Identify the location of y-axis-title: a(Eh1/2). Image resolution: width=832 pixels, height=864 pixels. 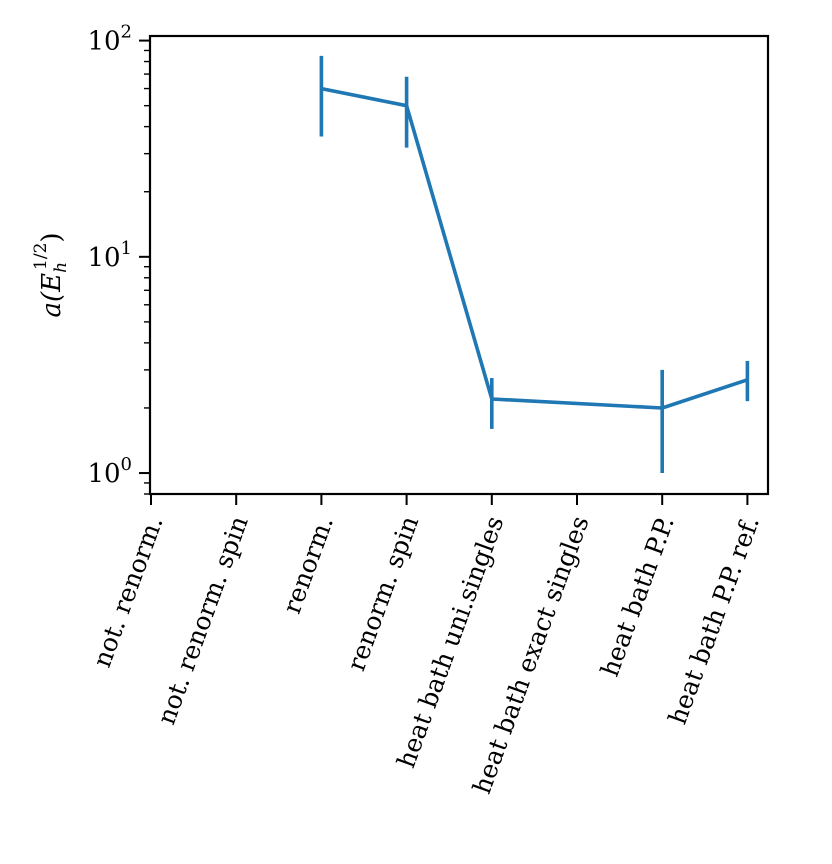
(51, 274).